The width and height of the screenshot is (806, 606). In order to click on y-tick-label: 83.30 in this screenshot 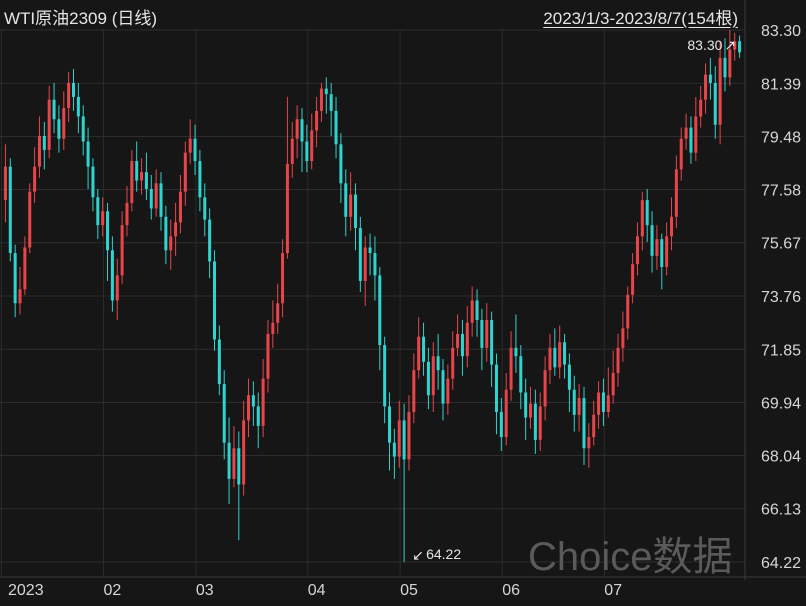, I will do `click(781, 31)`.